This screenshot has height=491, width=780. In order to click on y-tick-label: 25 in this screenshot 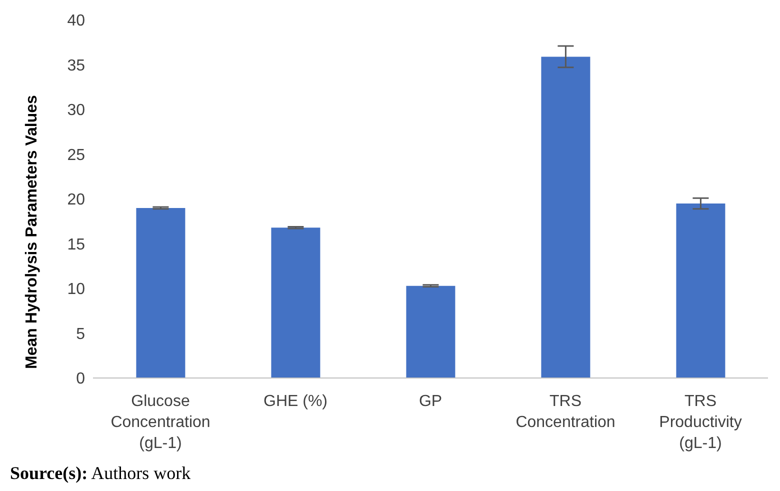, I will do `click(76, 155)`.